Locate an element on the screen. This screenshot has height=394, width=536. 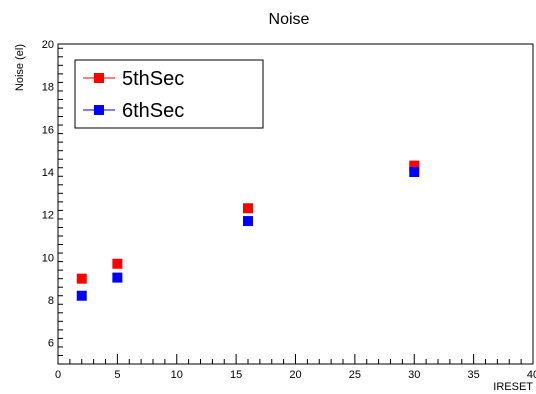
x-tick-label: 0 is located at coordinates (58, 375).